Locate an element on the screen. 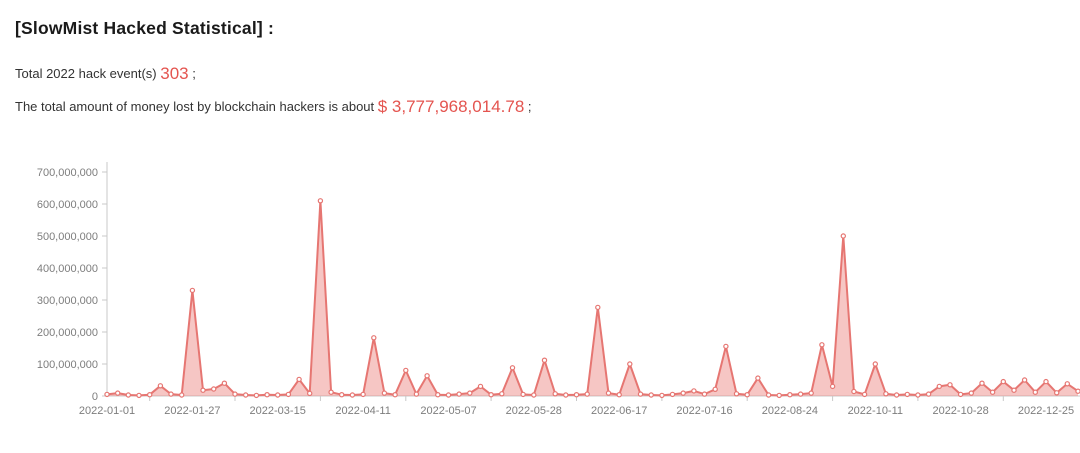 The width and height of the screenshot is (1080, 453). hack-events-text: Total 2022 hack event(s) is located at coordinates (88, 73).